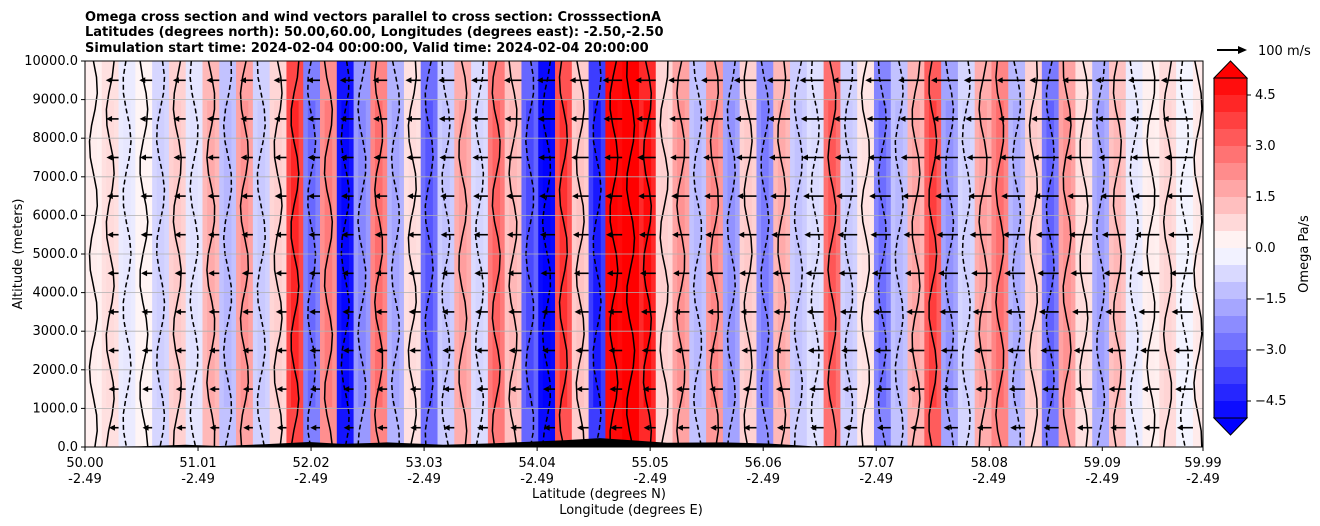 This screenshot has height=526, width=1320. What do you see at coordinates (1284, 51) in the screenshot?
I see `quiver-key-label: 100 m/s` at bounding box center [1284, 51].